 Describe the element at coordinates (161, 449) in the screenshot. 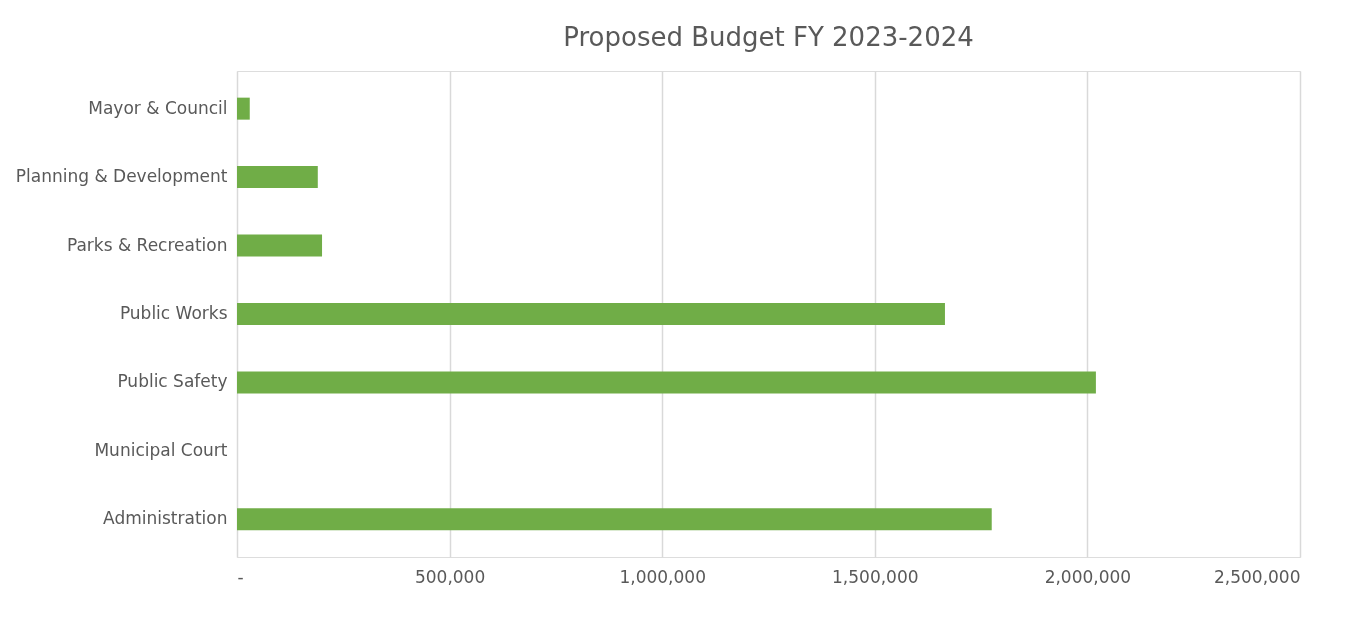

I see `y-tick-label: Municipal Court` at that location.